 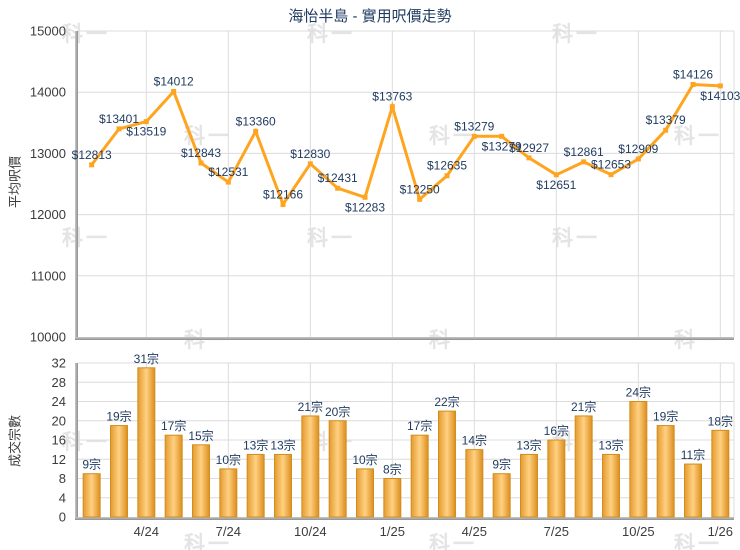 What do you see at coordinates (146, 531) in the screenshot?
I see `x-tick-label: 4/24` at bounding box center [146, 531].